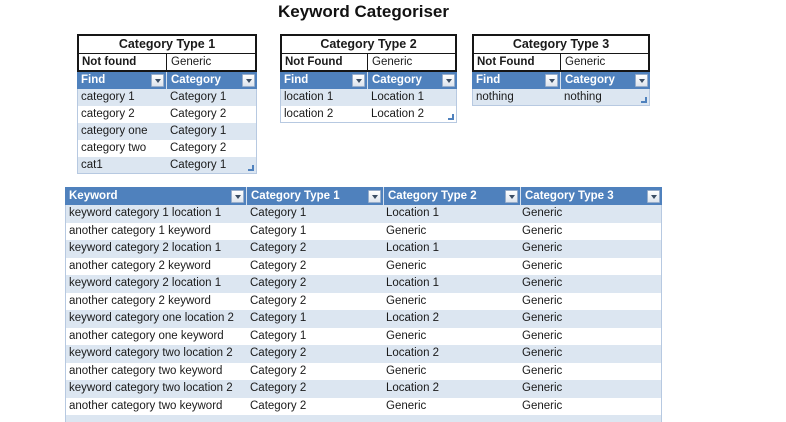  Describe the element at coordinates (309, 97) in the screenshot. I see `table-cell: location 1` at that location.